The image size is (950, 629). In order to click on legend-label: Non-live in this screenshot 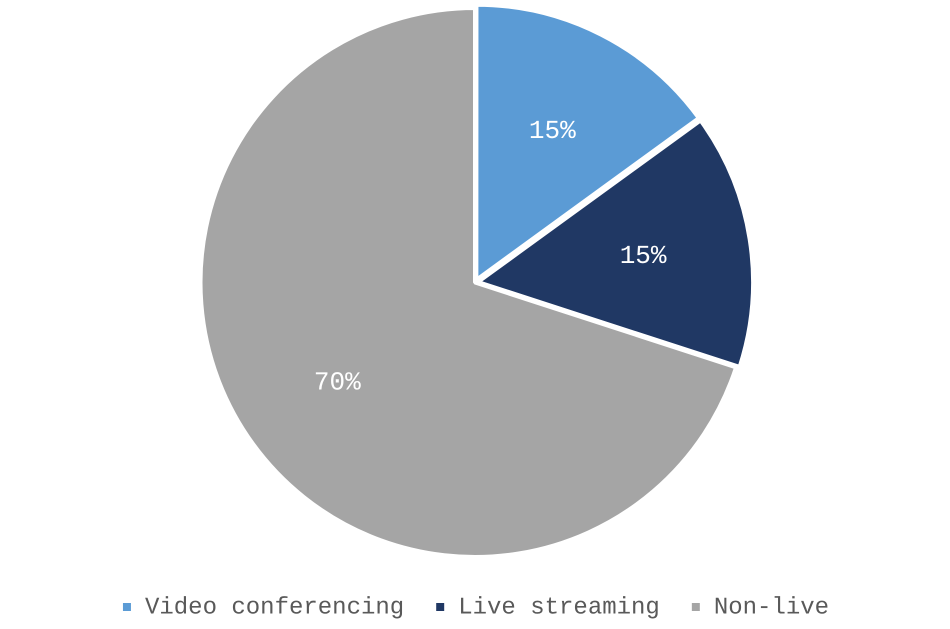, I will do `click(772, 608)`.